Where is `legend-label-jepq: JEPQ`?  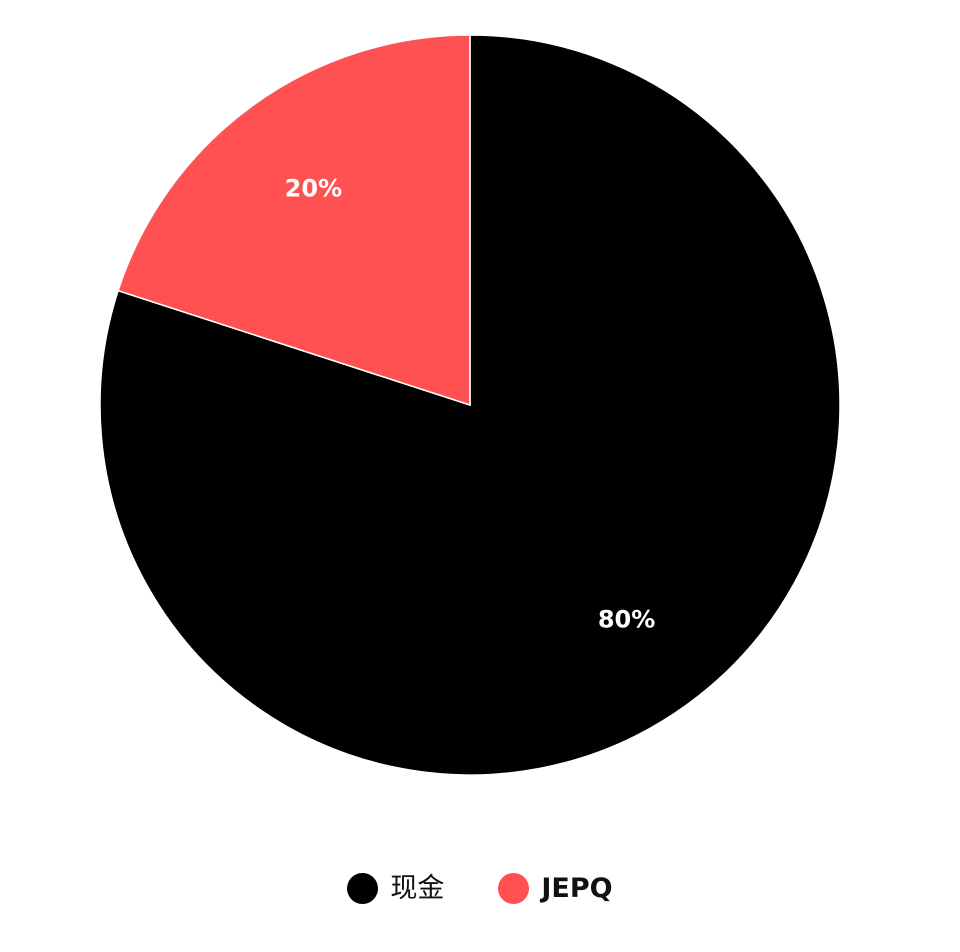 legend-label-jepq: JEPQ is located at coordinates (576, 888).